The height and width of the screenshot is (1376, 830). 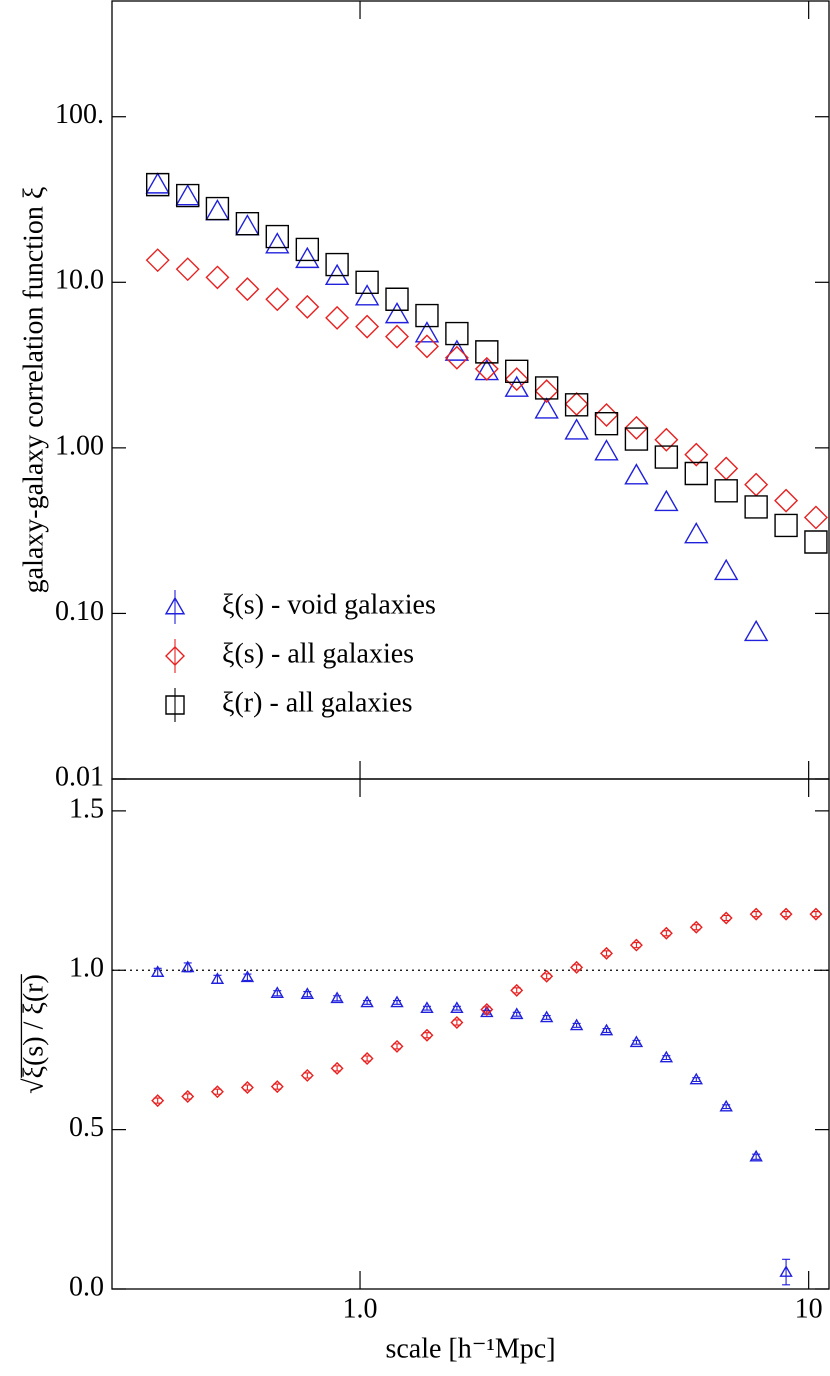 What do you see at coordinates (317, 702) in the screenshot?
I see `legend-label: ξ(r) - all galaxies` at bounding box center [317, 702].